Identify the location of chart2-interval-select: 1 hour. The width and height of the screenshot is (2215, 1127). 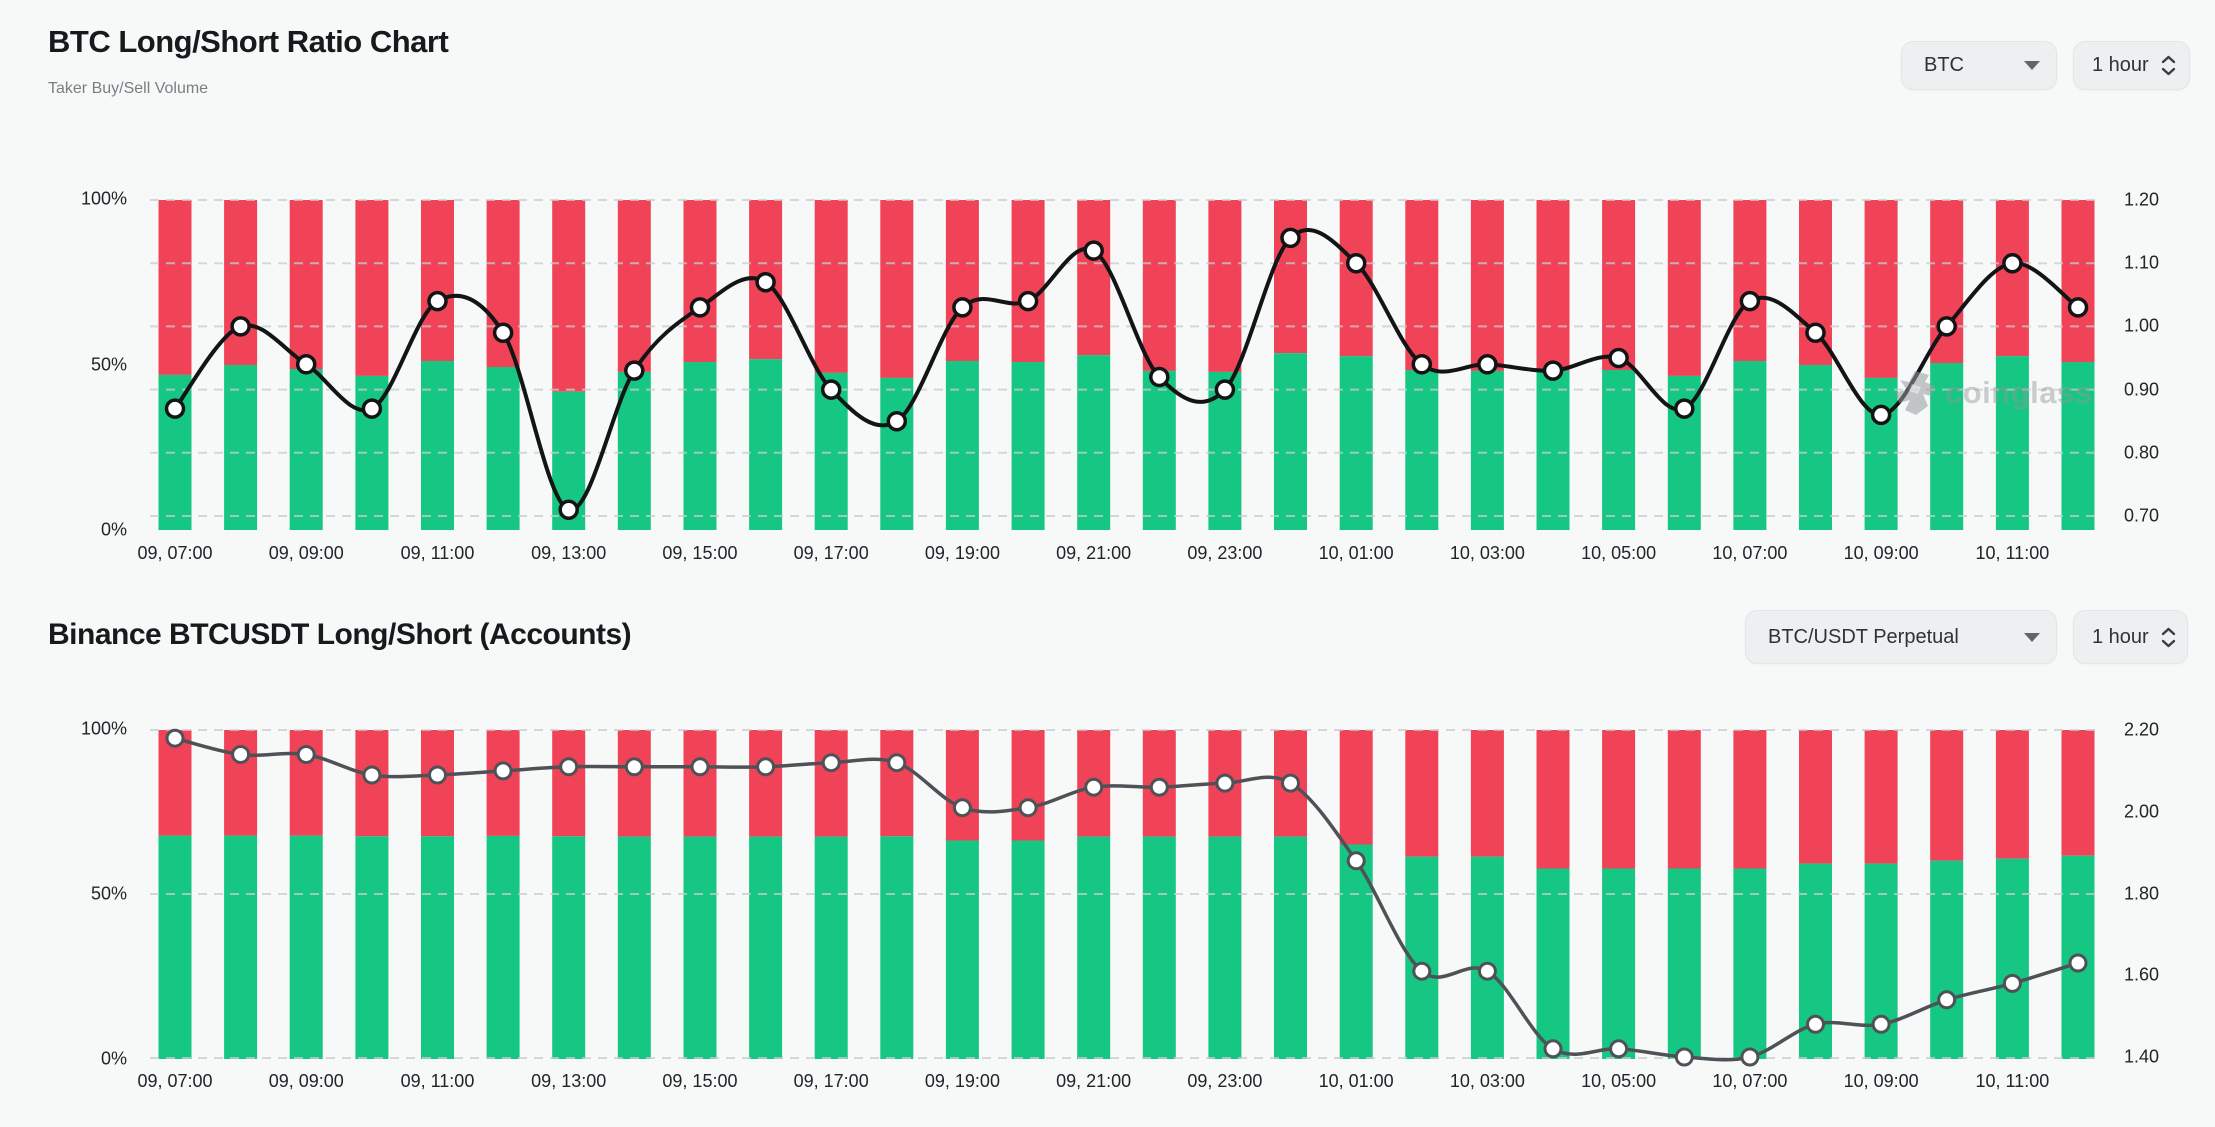
(2130, 637).